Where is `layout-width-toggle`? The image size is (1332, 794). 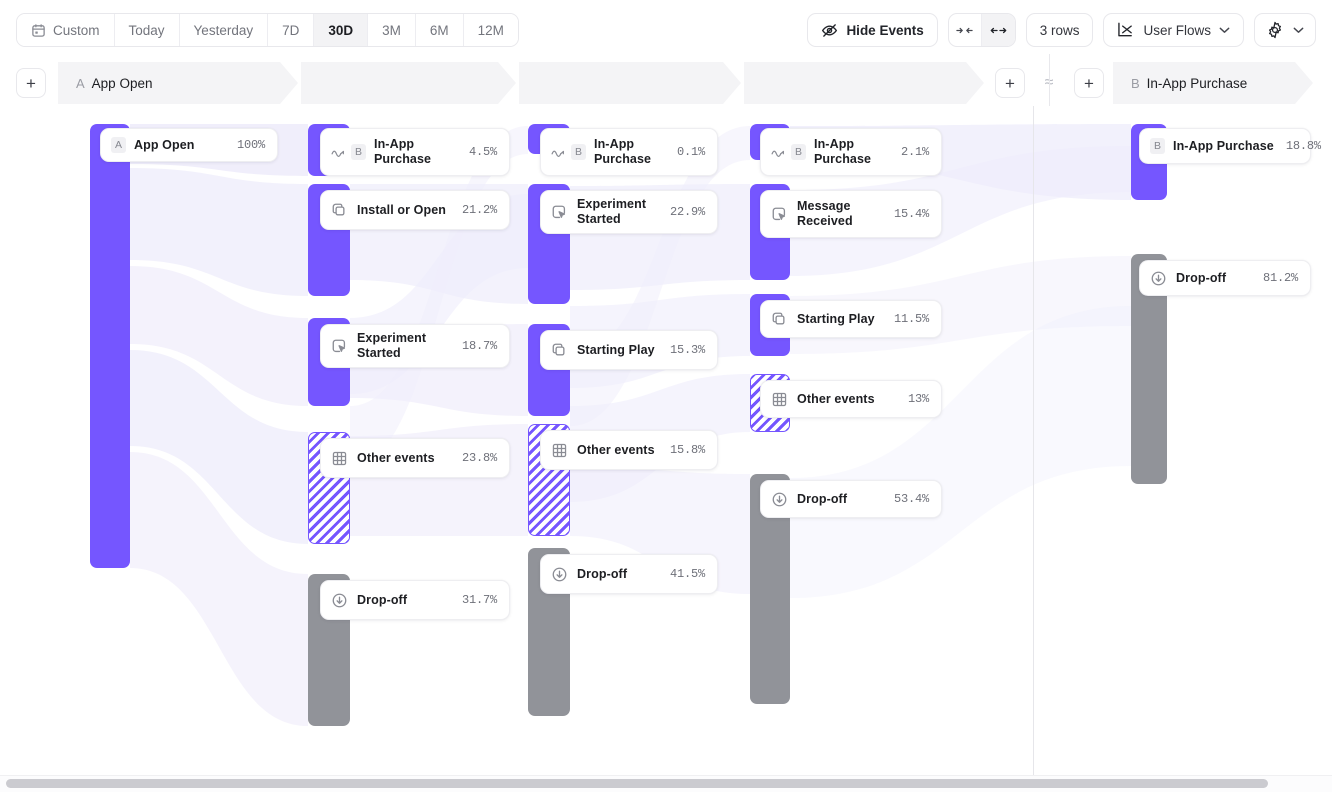
layout-width-toggle is located at coordinates (981, 30).